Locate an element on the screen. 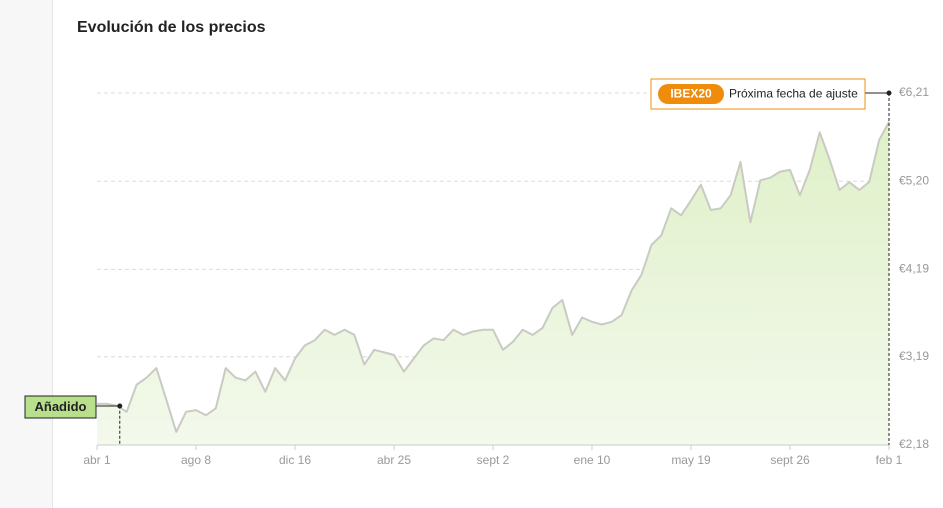 Image resolution: width=943 pixels, height=508 pixels. adjust-label: Próxima fecha de ajuste is located at coordinates (793, 94).